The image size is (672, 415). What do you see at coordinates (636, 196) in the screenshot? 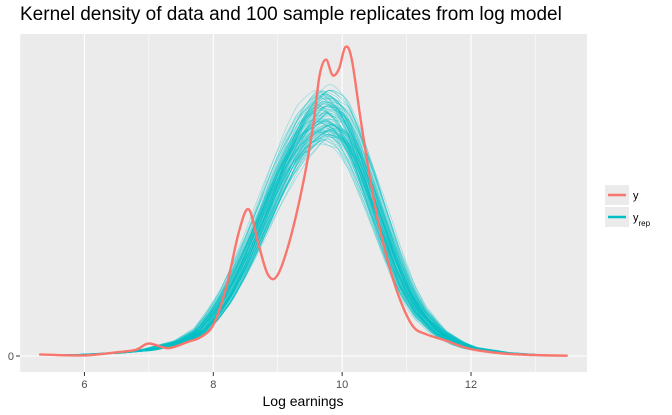
I see `legend-label-y: y` at bounding box center [636, 196].